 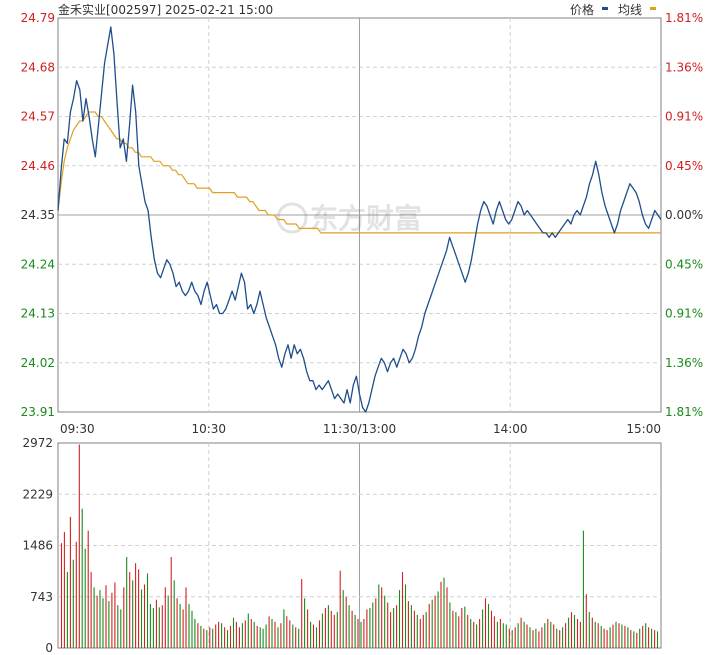 I want to click on legend-avg-swatch, so click(x=653, y=8).